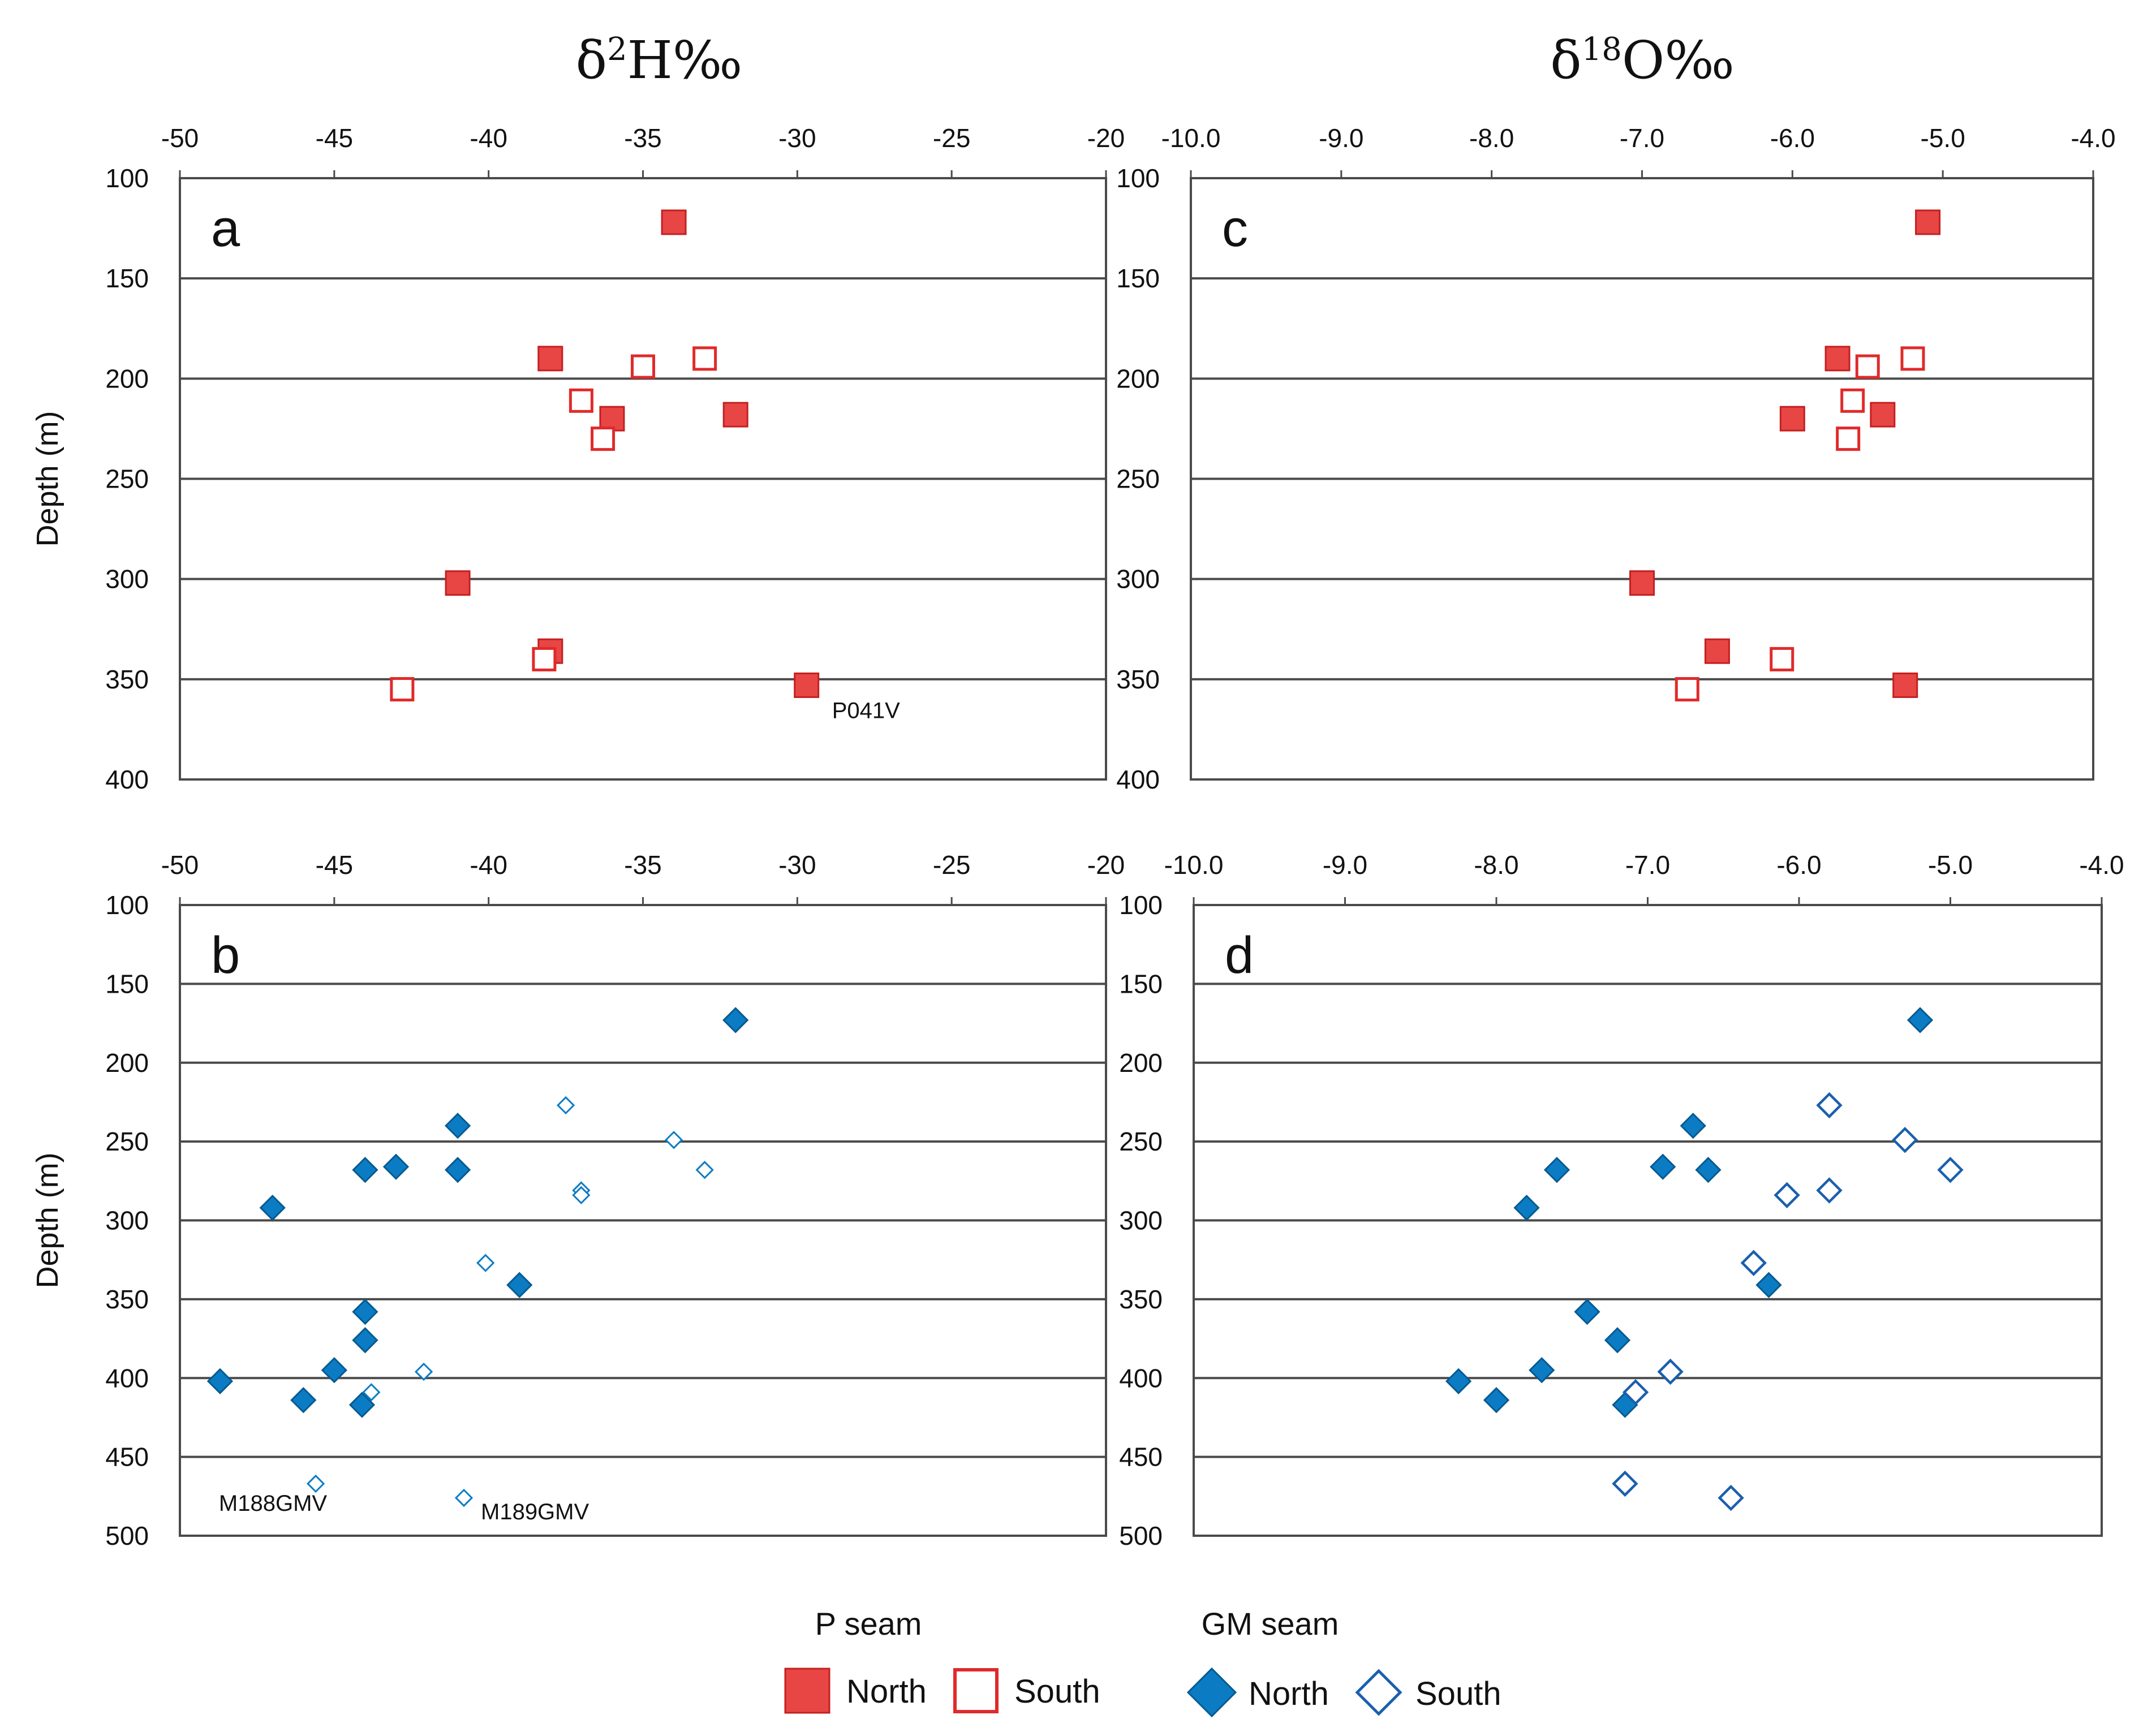  Describe the element at coordinates (47, 478) in the screenshot. I see `y-axis-label: Depth (m)` at that location.